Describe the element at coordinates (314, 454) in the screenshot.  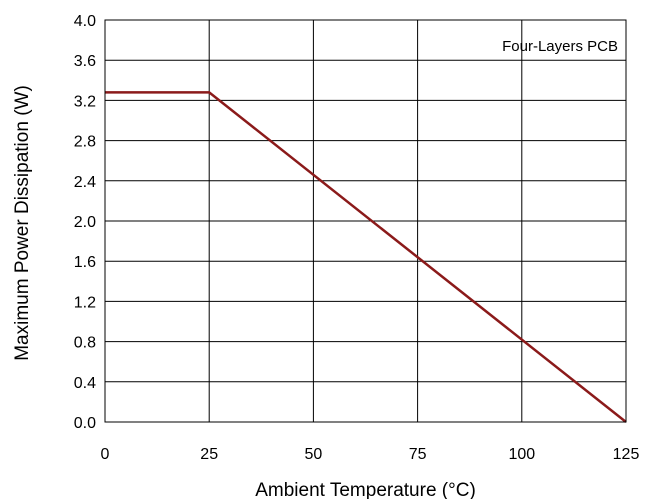
I see `x-tick-label: 50` at that location.